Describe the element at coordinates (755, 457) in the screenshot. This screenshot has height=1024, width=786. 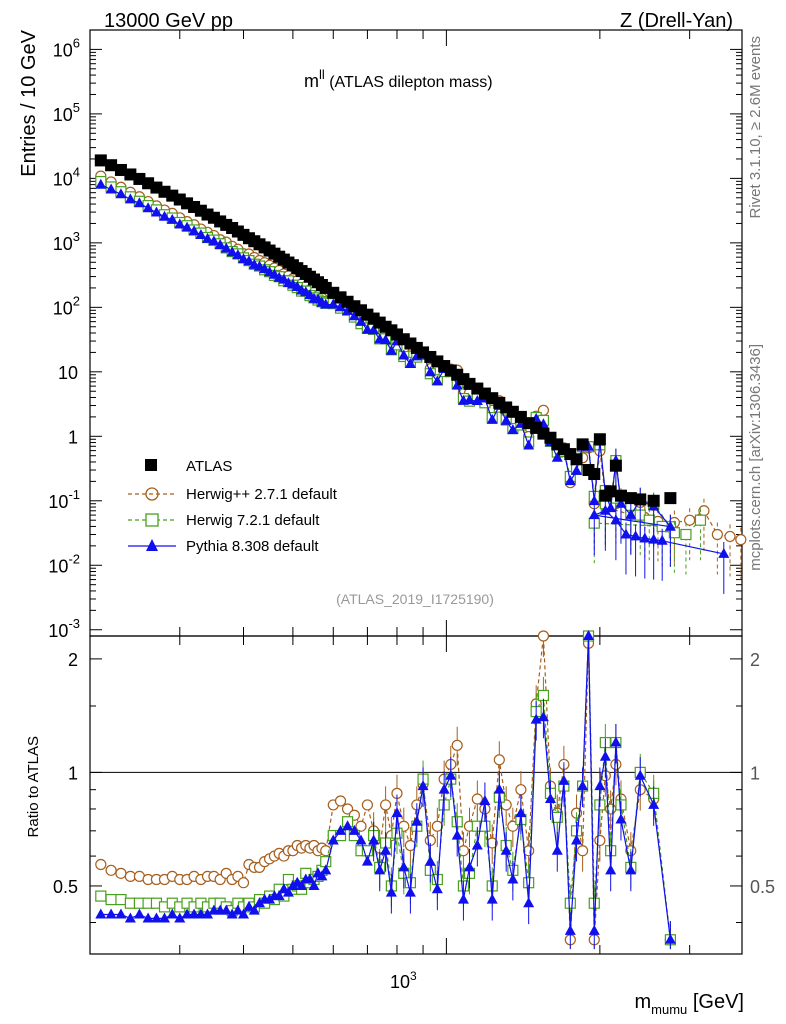
I see `mcplots-label: mcplots.cern.ch [arXiv:1306.3436]` at that location.